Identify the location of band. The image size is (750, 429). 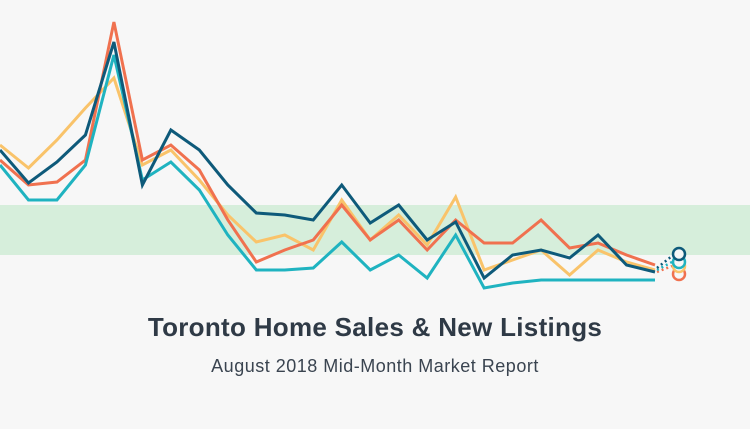
(375, 230).